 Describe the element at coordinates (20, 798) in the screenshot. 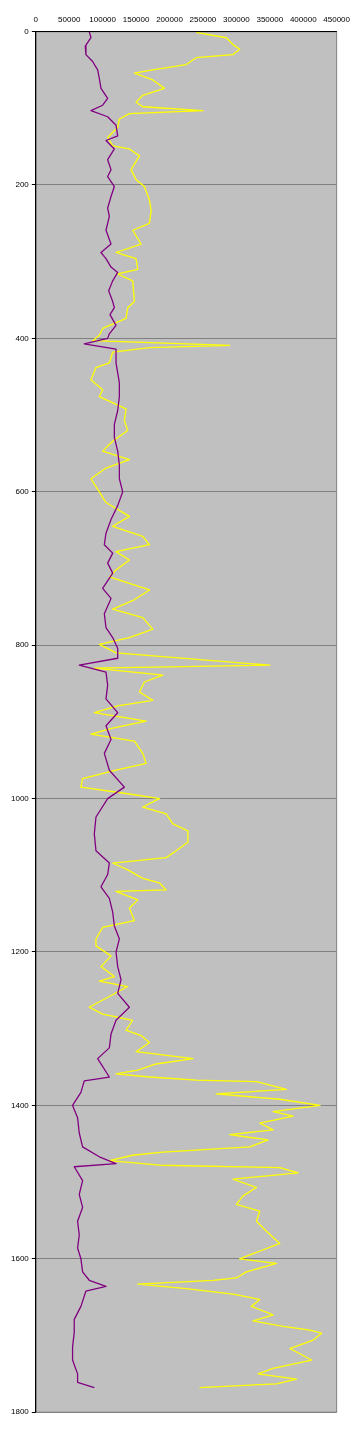

I see `y-tick-label: 1000` at that location.